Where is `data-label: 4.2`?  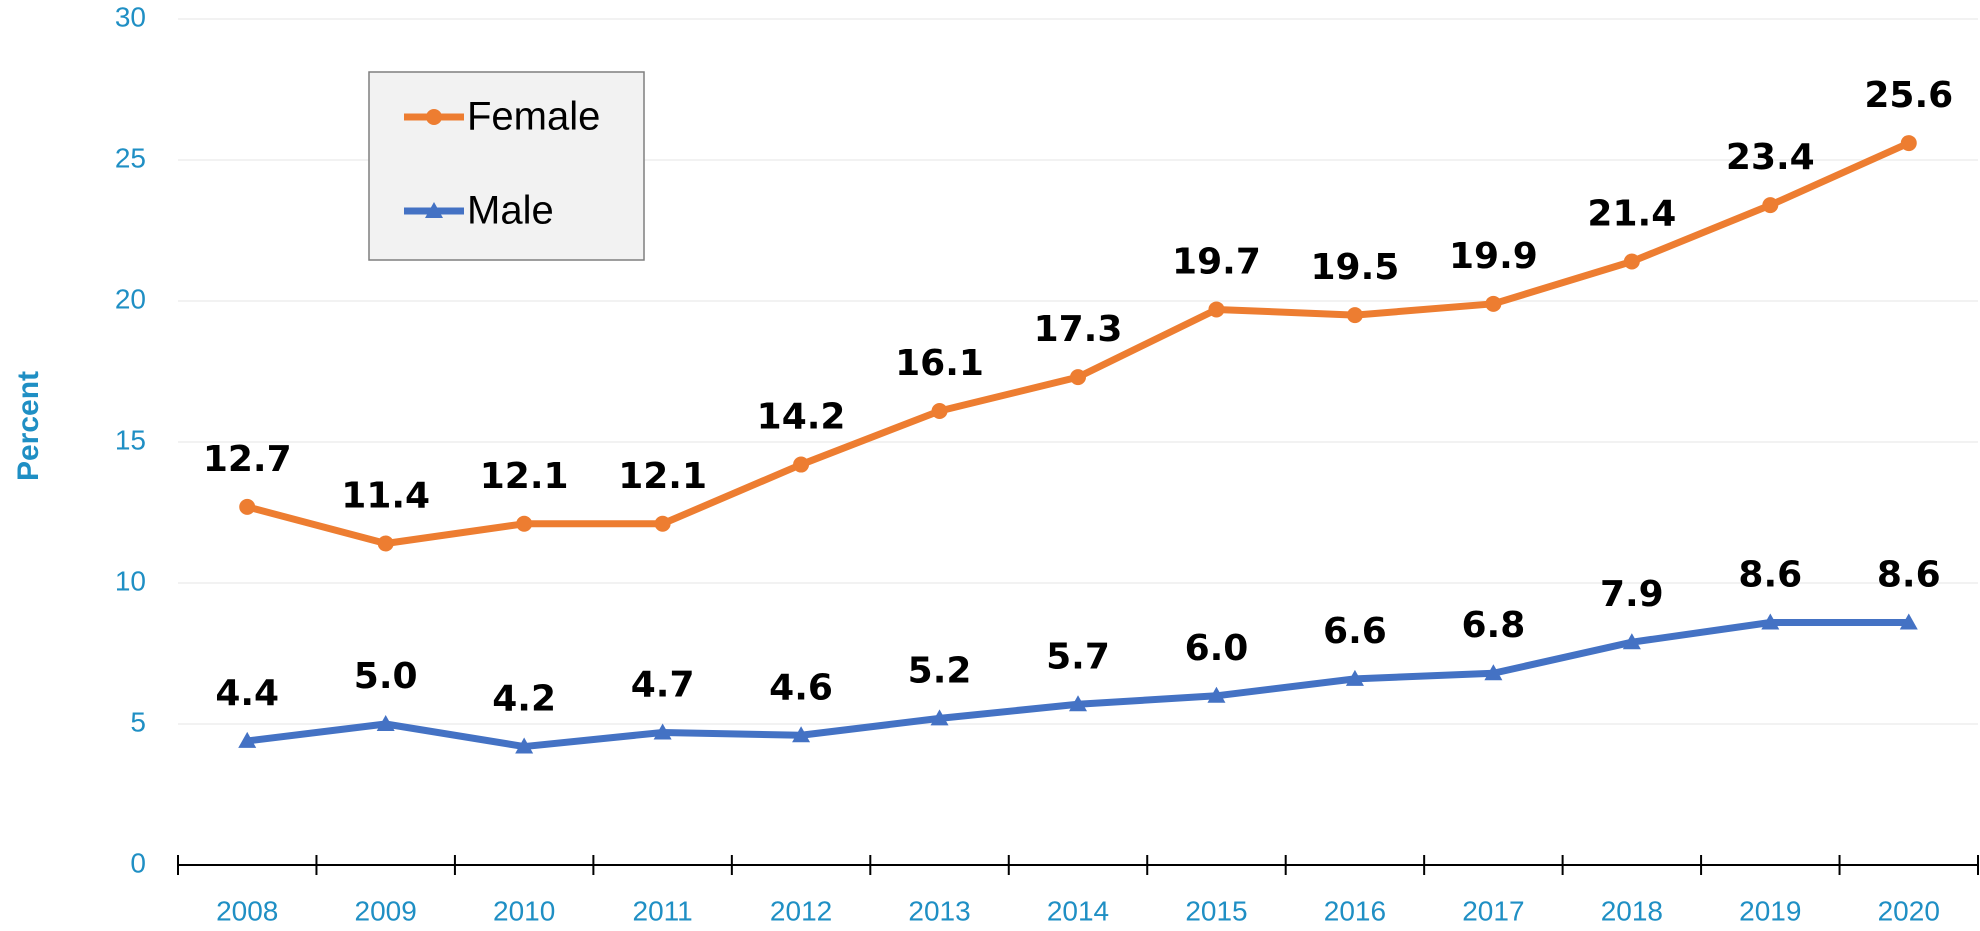
data-label: 4.2 is located at coordinates (524, 699).